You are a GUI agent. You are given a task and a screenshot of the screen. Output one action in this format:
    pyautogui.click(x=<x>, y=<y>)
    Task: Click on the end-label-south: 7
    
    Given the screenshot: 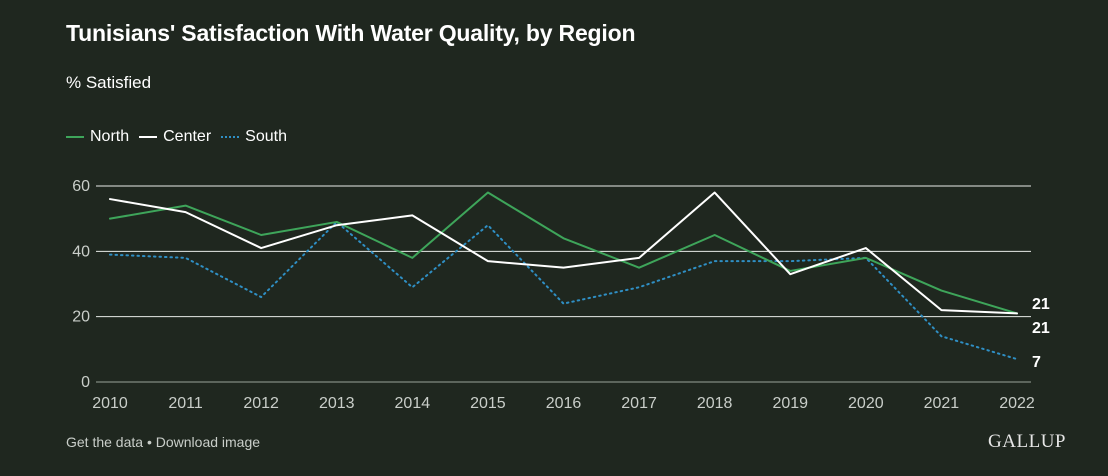 What is the action you would take?
    pyautogui.click(x=1036, y=362)
    